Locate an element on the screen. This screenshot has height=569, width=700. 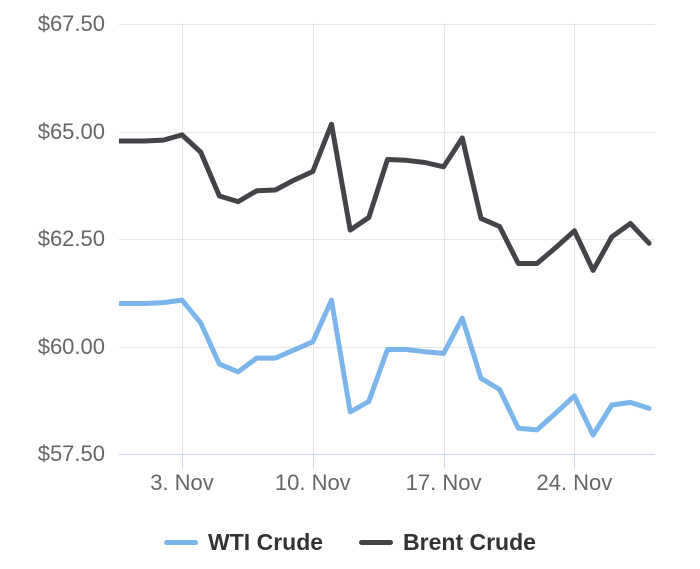
legend-item-wti-crude: WTI Crude is located at coordinates (243, 542).